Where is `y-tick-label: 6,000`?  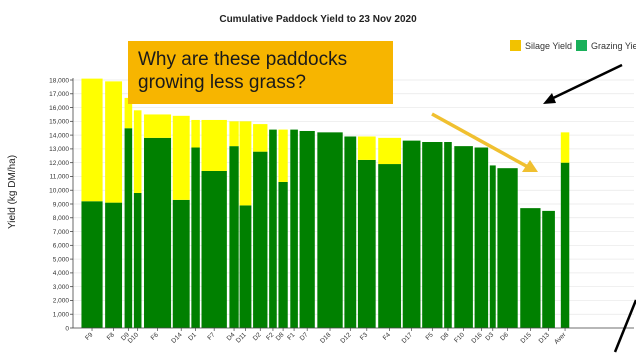 y-tick-label: 6,000 is located at coordinates (61, 246).